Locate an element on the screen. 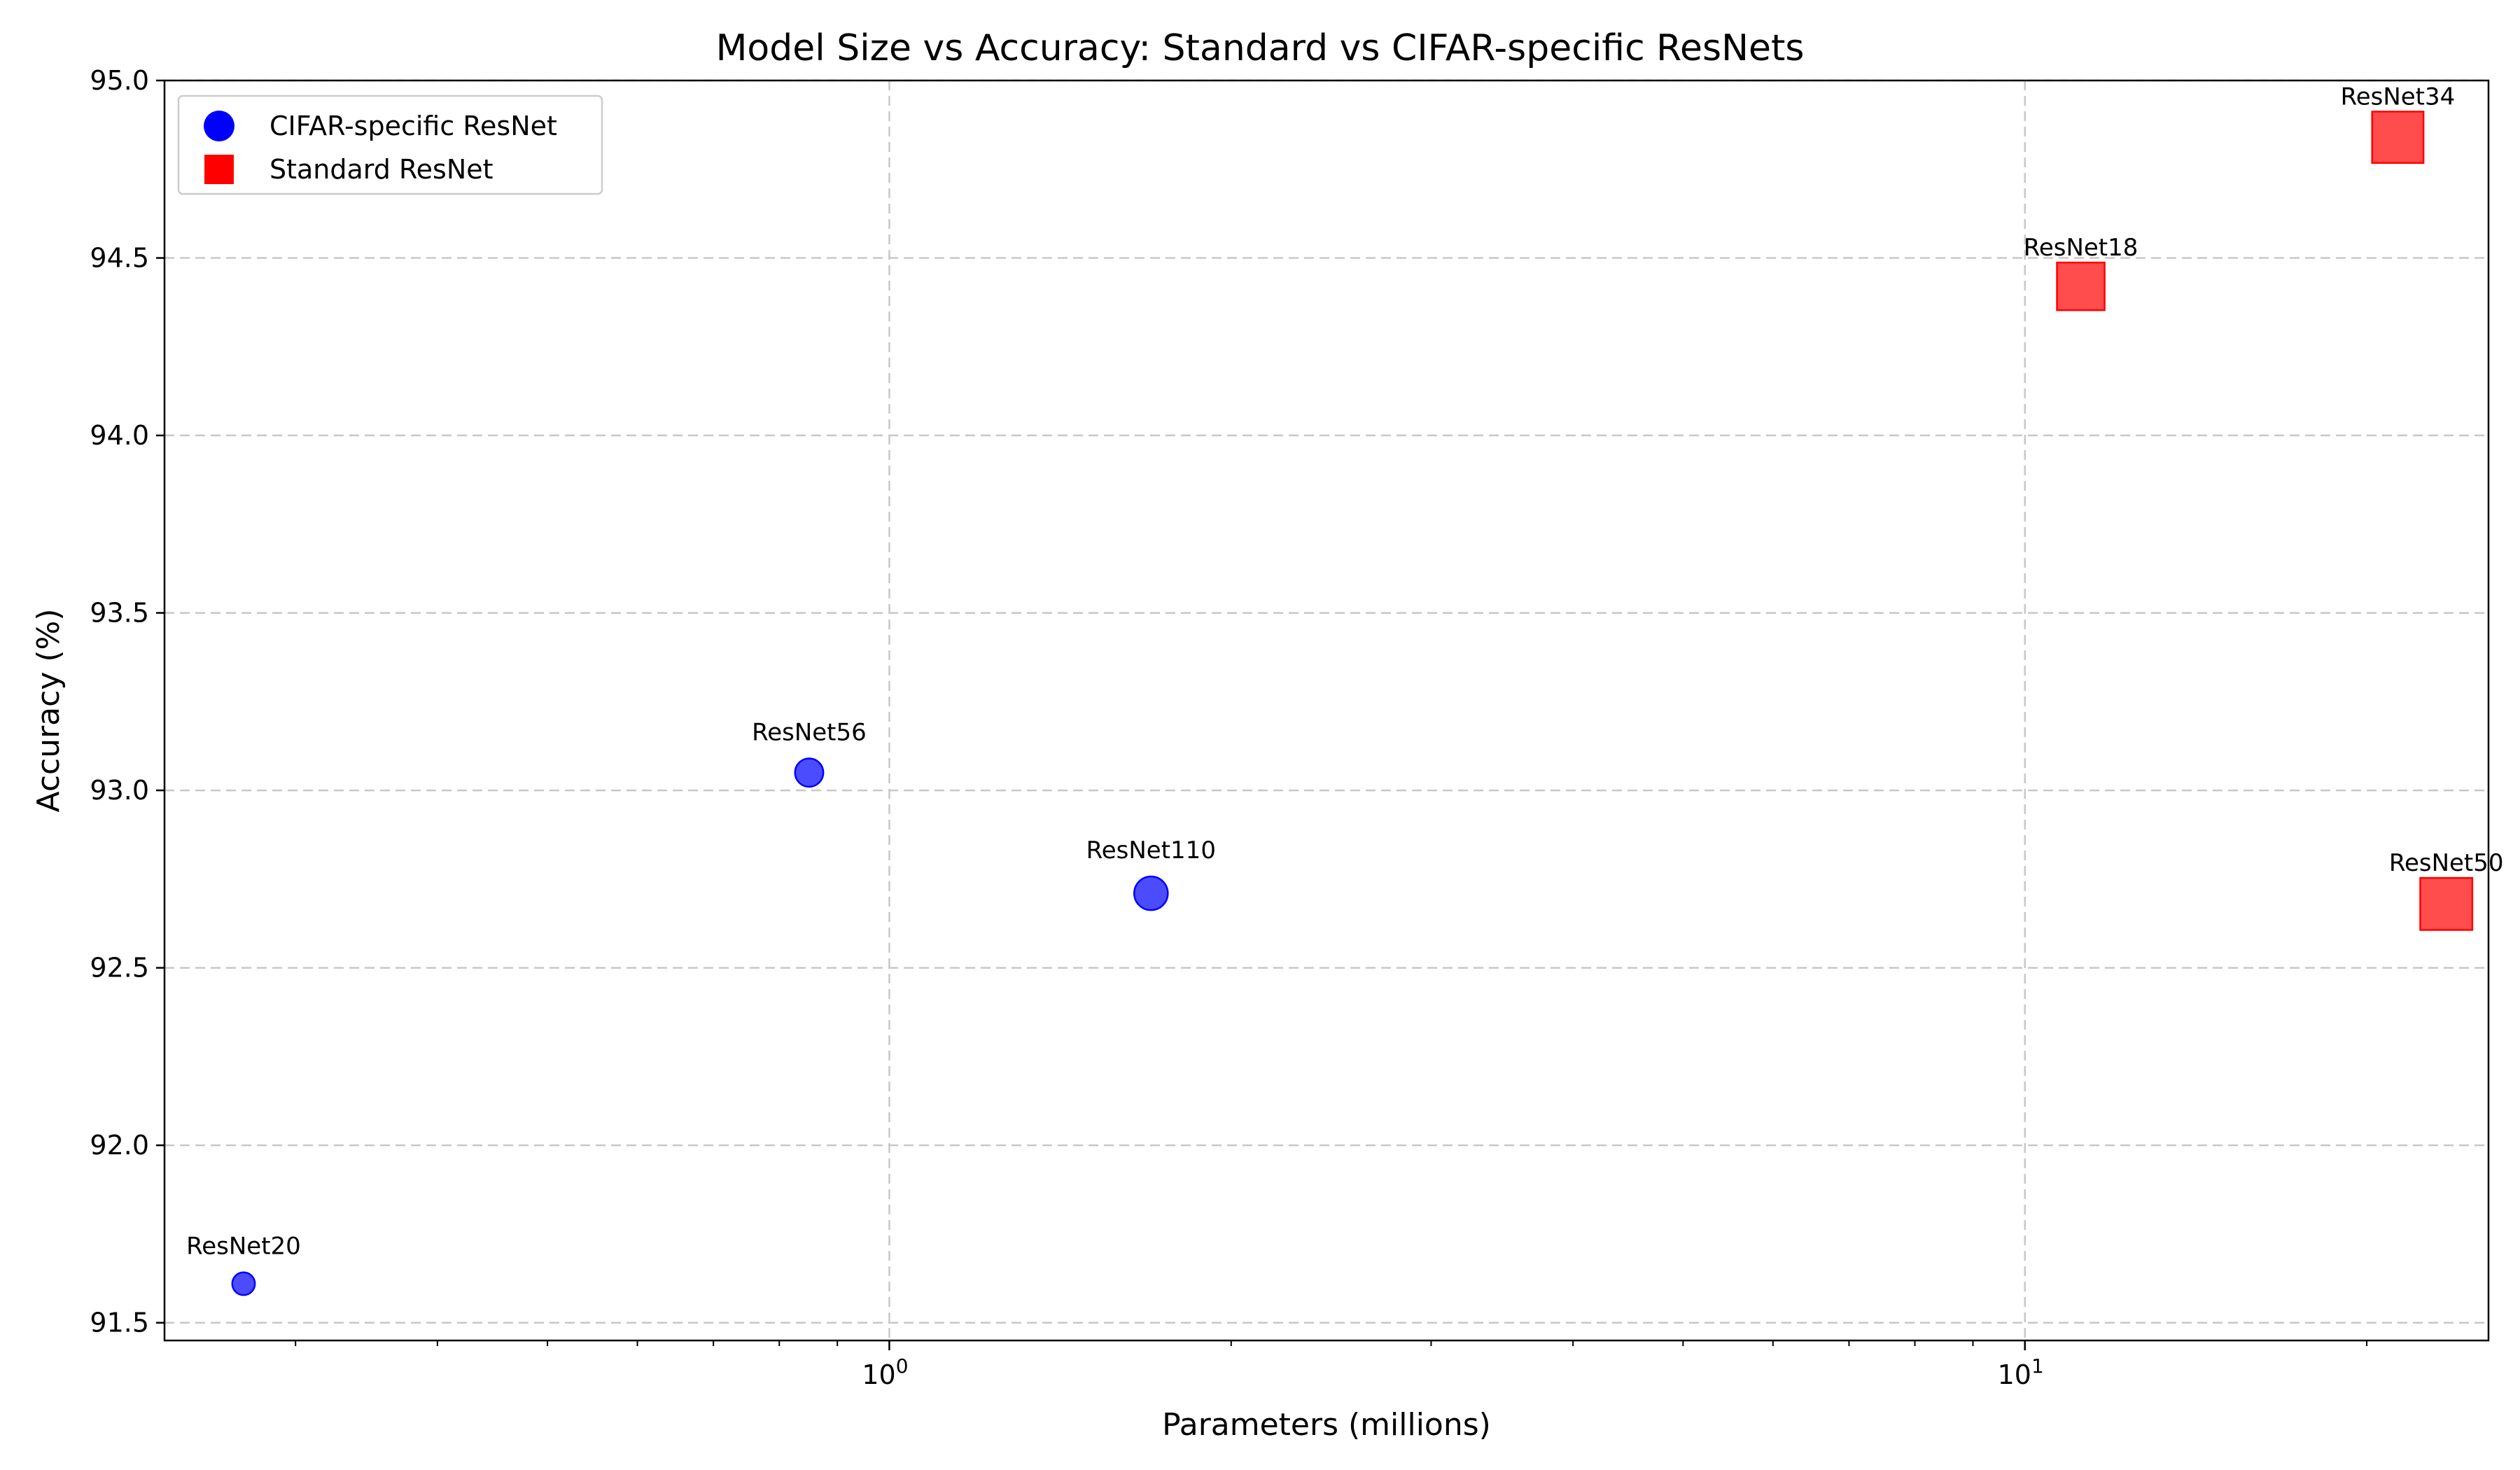 This screenshot has width=2520, height=1470. point-label-resnet20: ResNet20 is located at coordinates (243, 1247).